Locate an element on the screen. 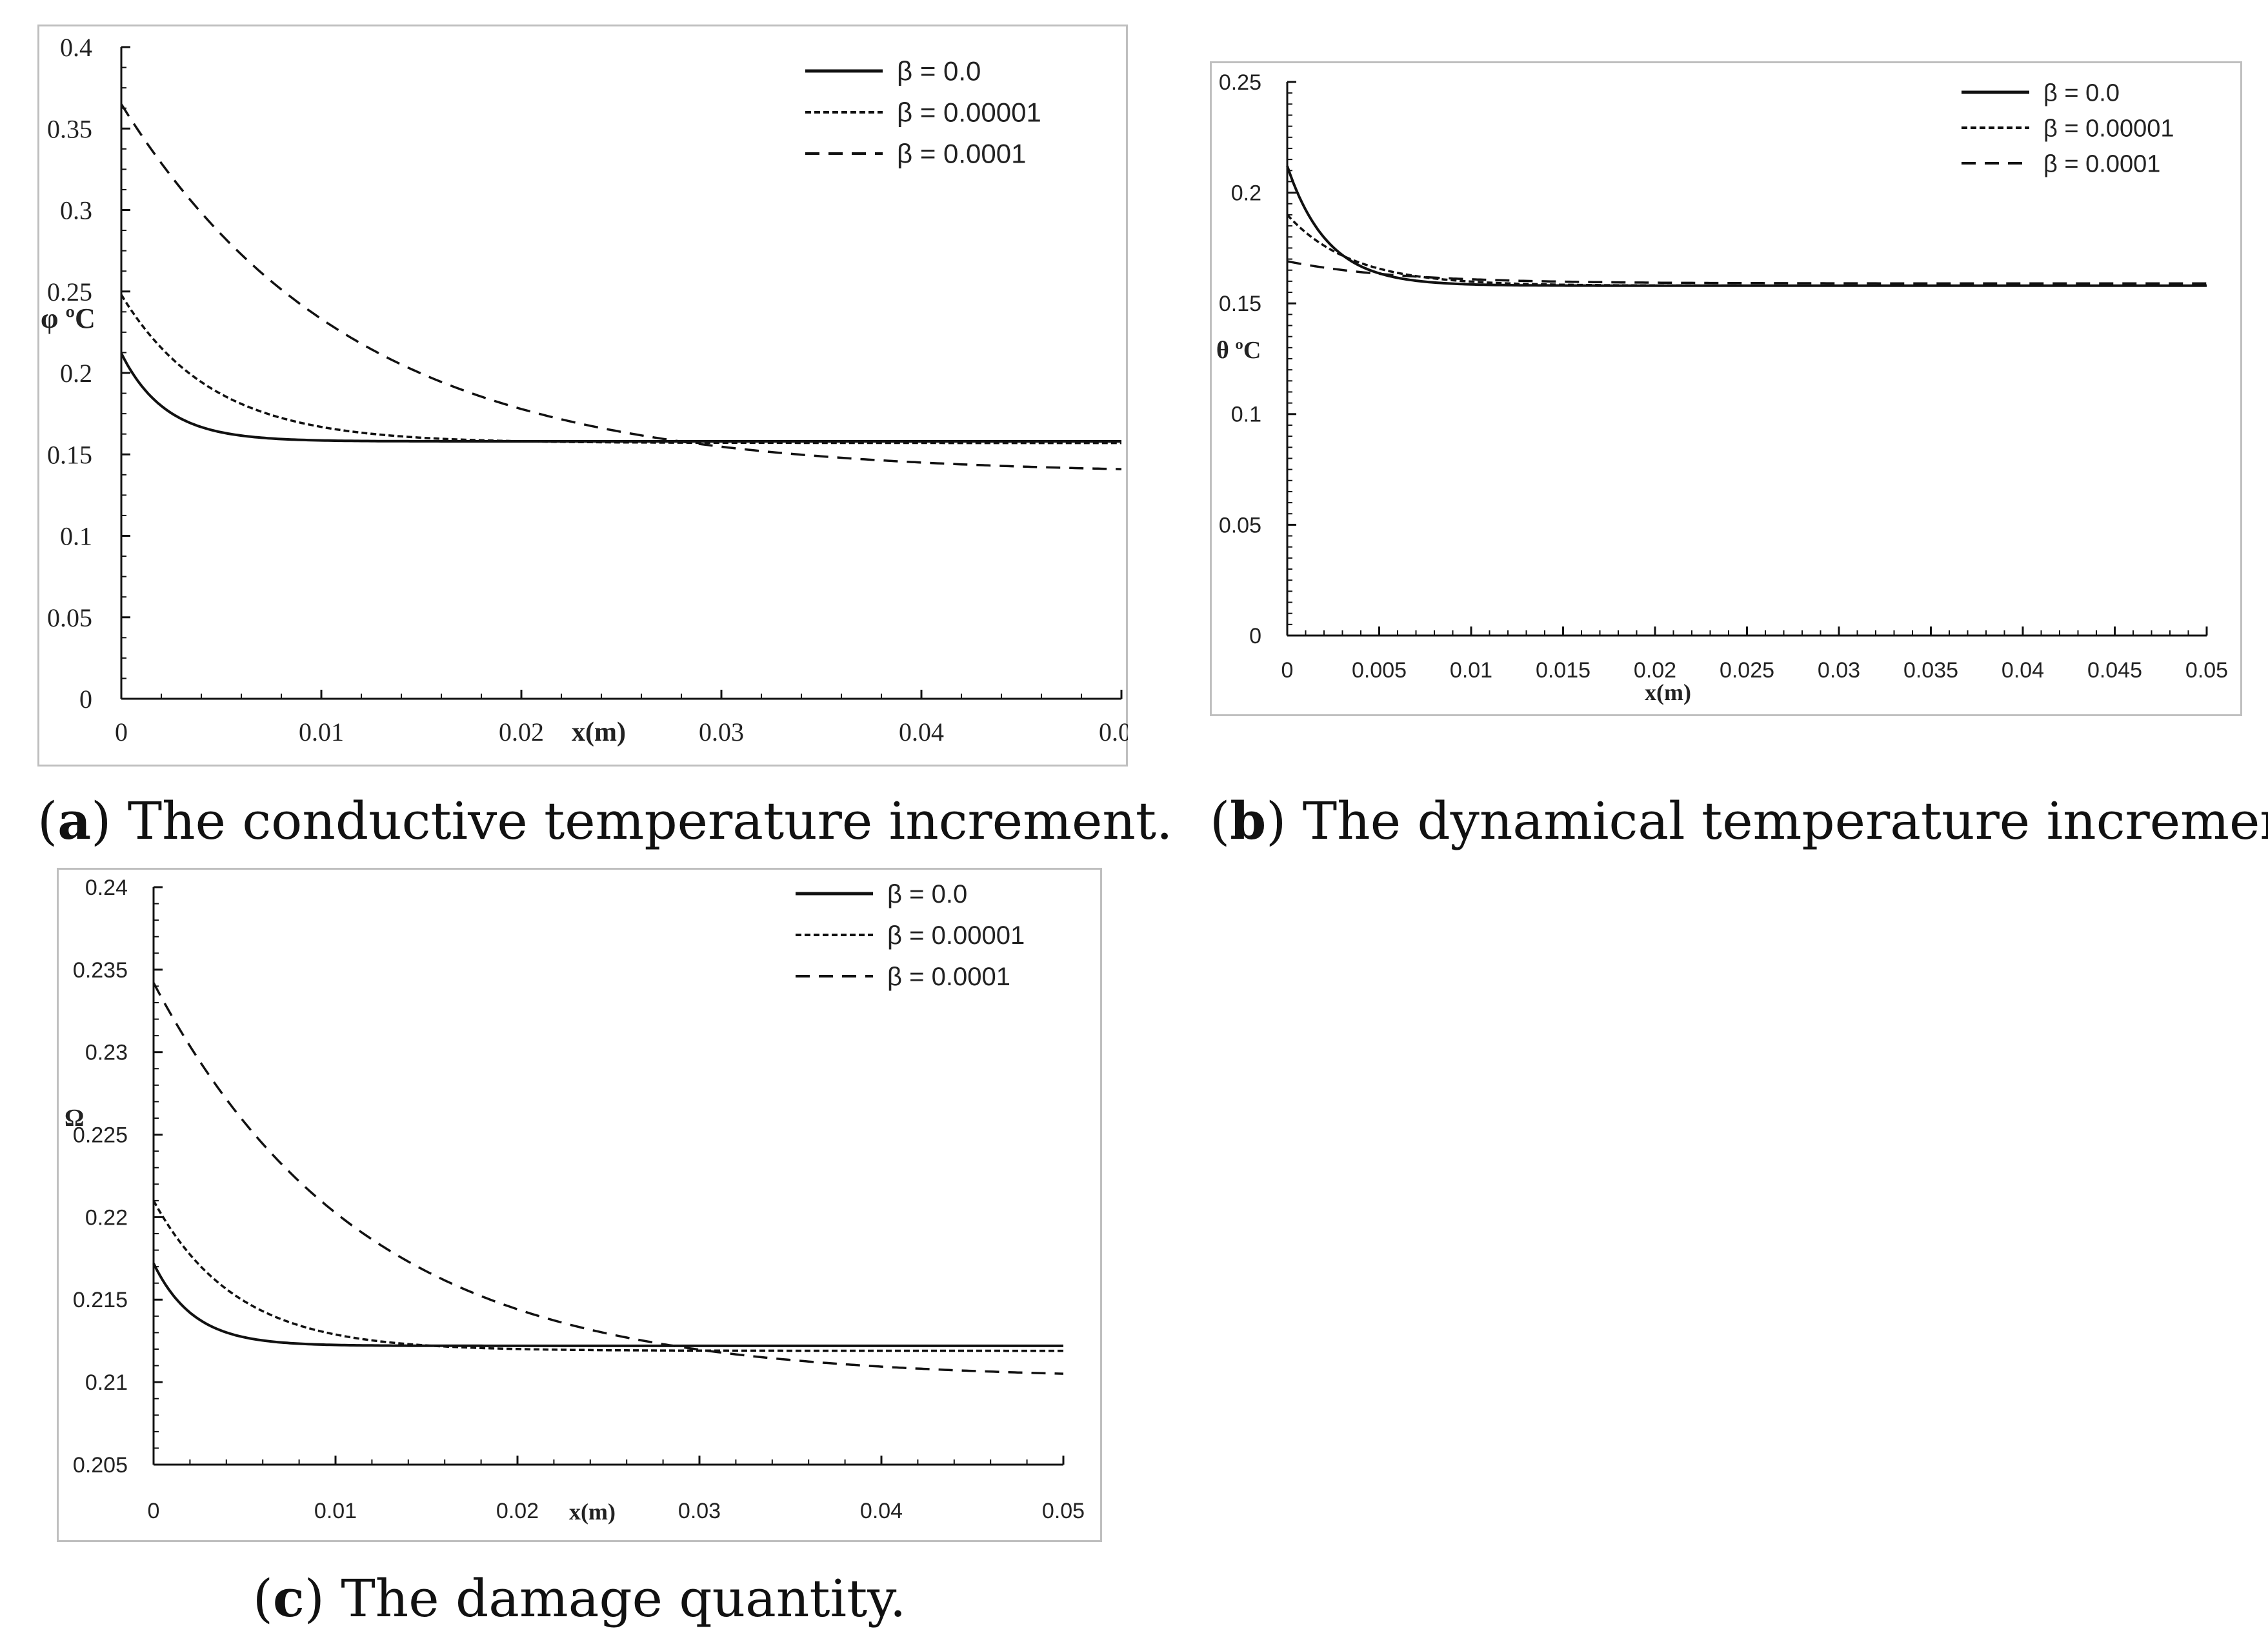 The image size is (2268, 1644). y-tick-label: 0.225 is located at coordinates (100, 1135).